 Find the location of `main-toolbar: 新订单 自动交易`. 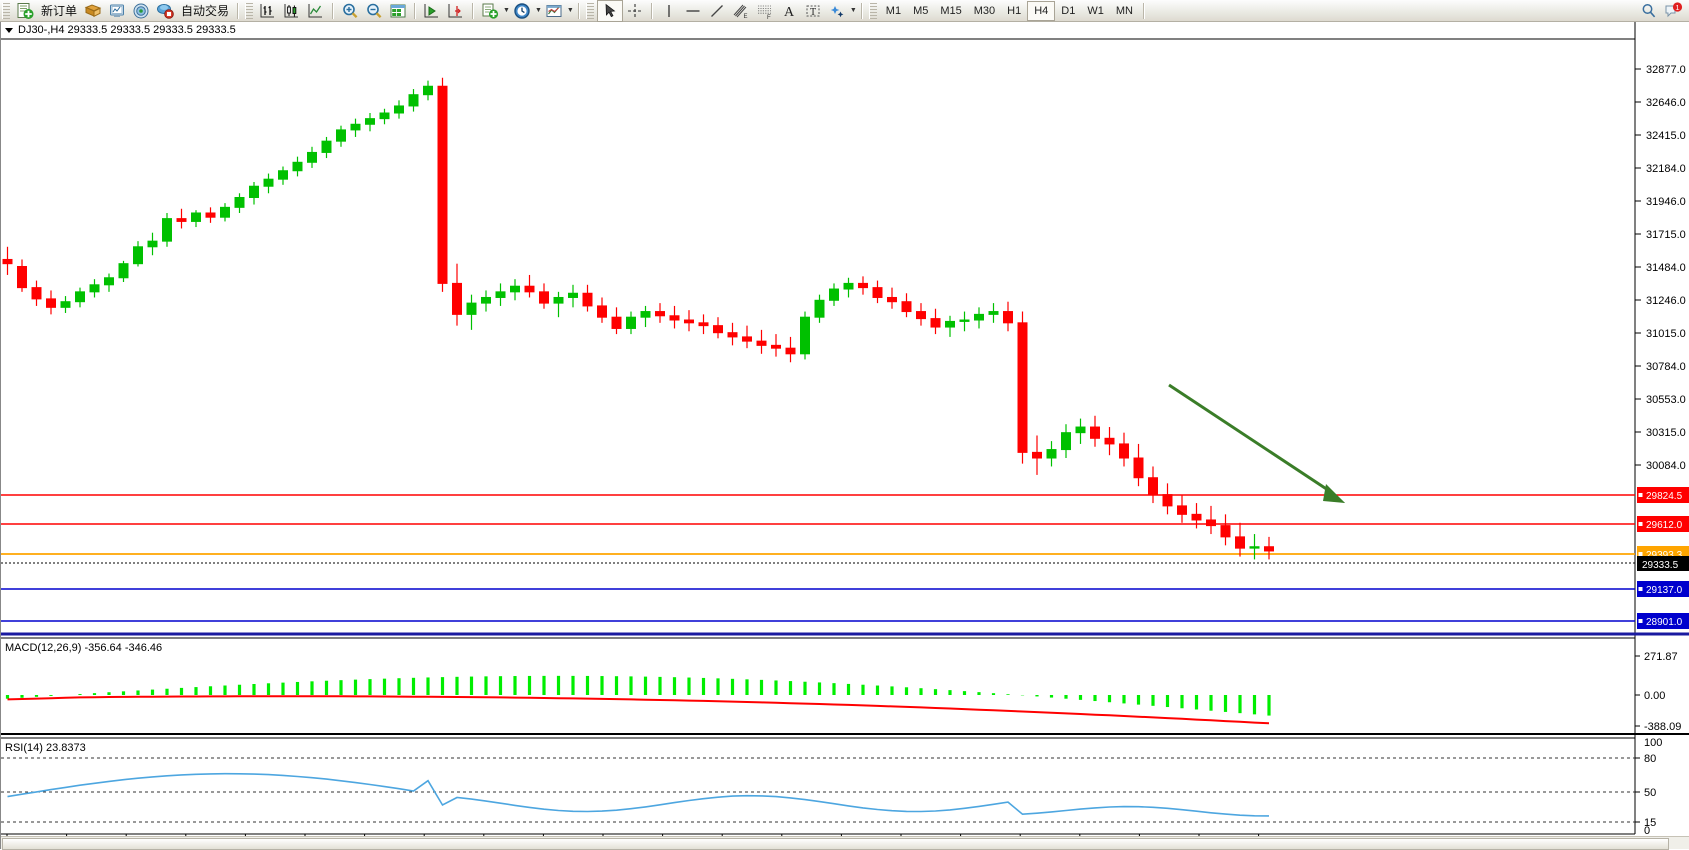

main-toolbar: 新订单 自动交易 is located at coordinates (844, 11).